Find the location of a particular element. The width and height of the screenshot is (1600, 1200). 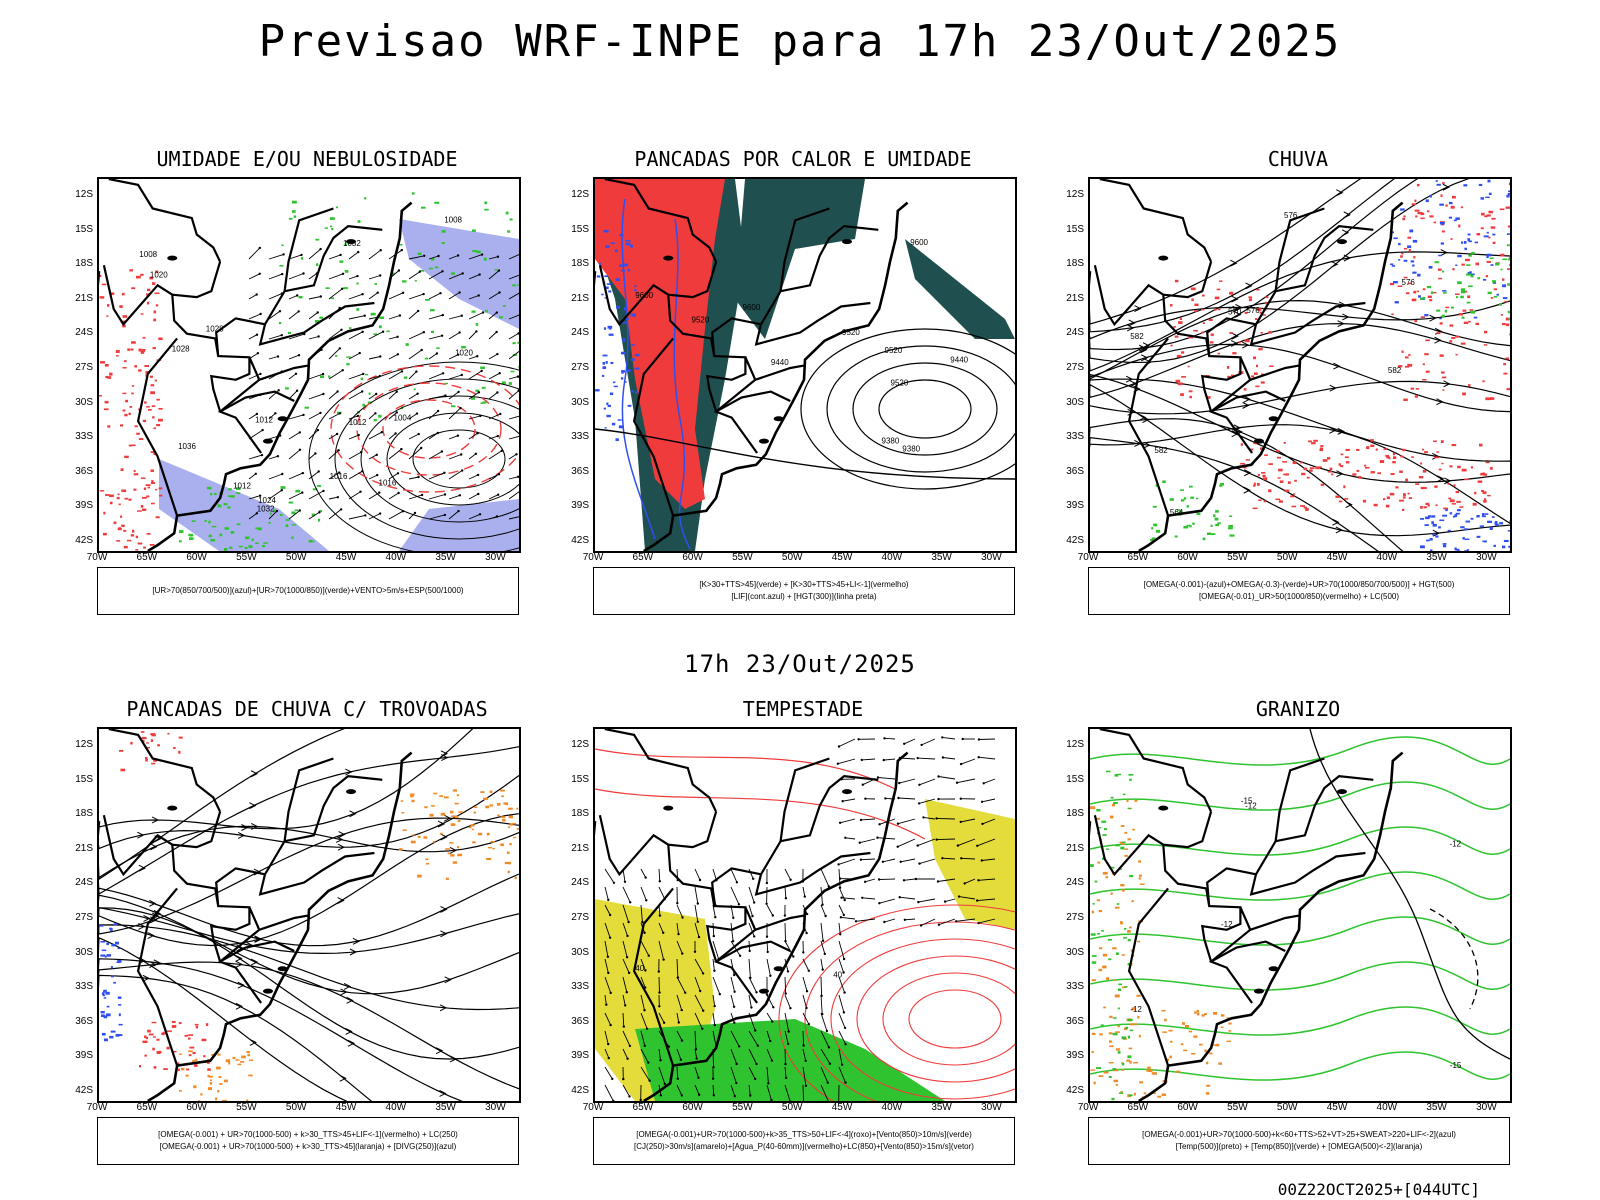

shower-zone-green is located at coordinates (800, 259).